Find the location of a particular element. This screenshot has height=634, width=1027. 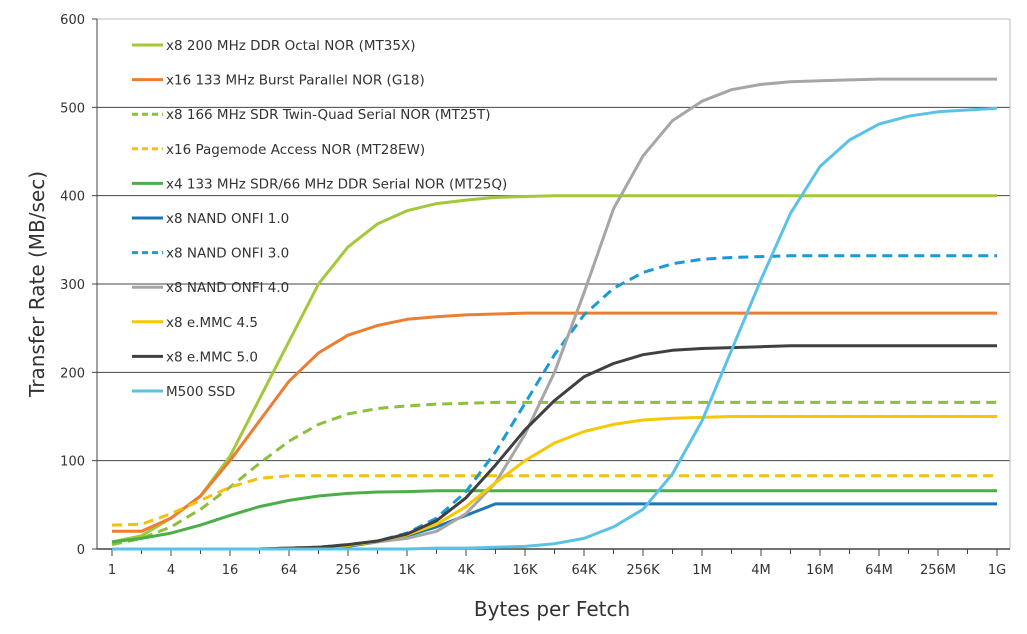

x-tick-label: 1G is located at coordinates (997, 570).